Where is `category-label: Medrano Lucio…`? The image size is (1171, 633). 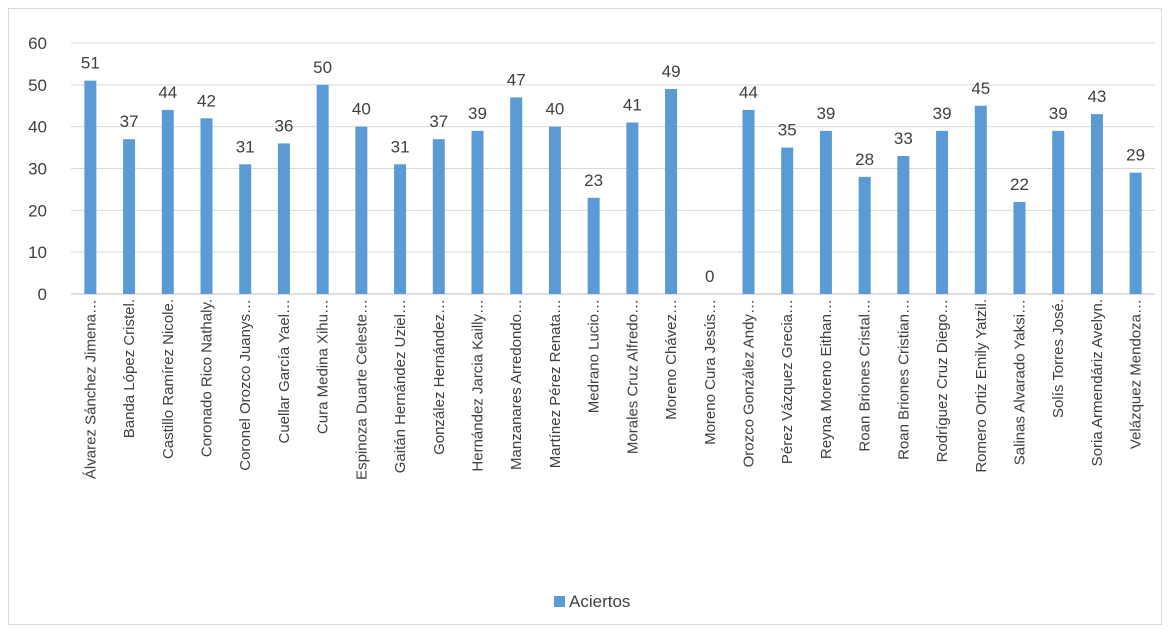
category-label: Medrano Lucio… is located at coordinates (594, 356).